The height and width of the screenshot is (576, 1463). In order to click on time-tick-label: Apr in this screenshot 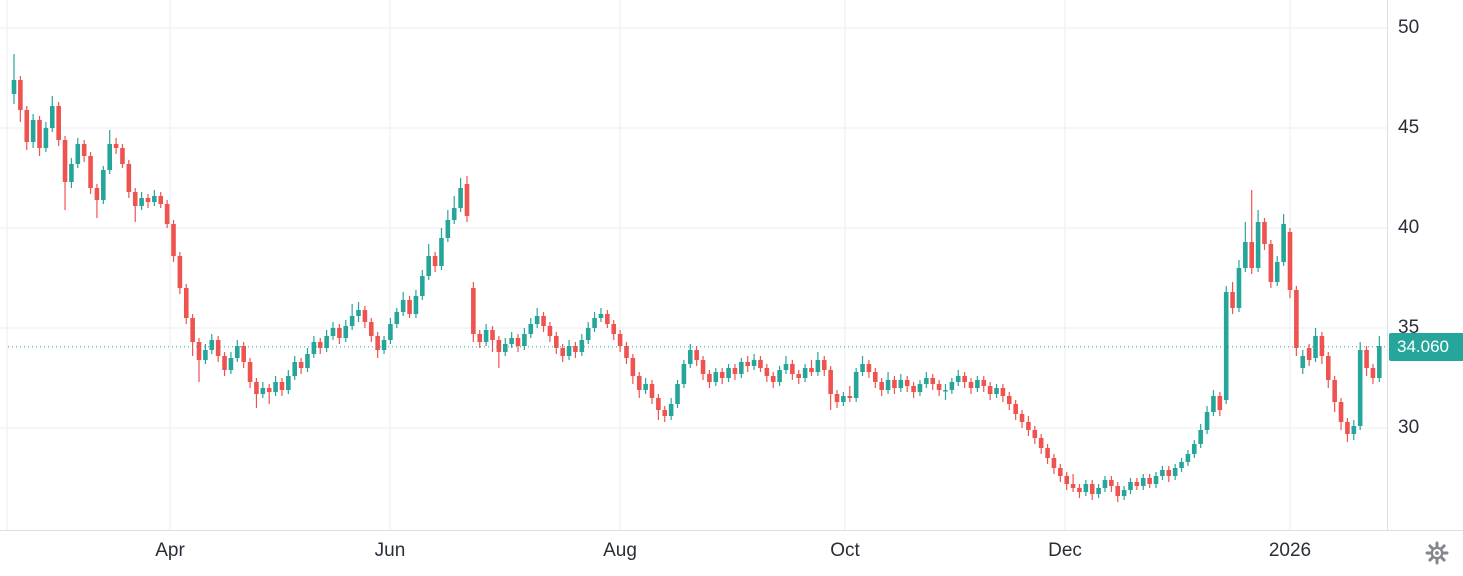, I will do `click(170, 550)`.